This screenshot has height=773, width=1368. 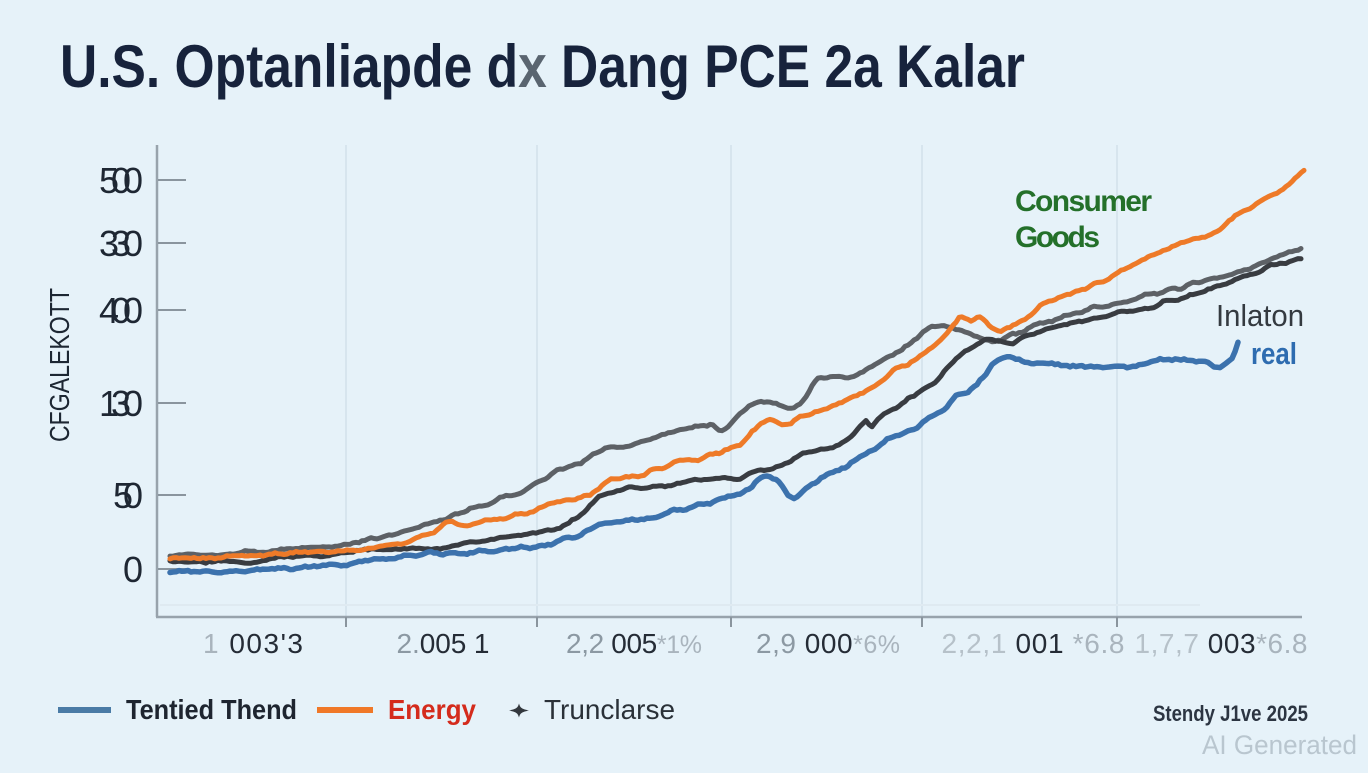 I want to click on svg-text: 330, so click(x=121, y=243).